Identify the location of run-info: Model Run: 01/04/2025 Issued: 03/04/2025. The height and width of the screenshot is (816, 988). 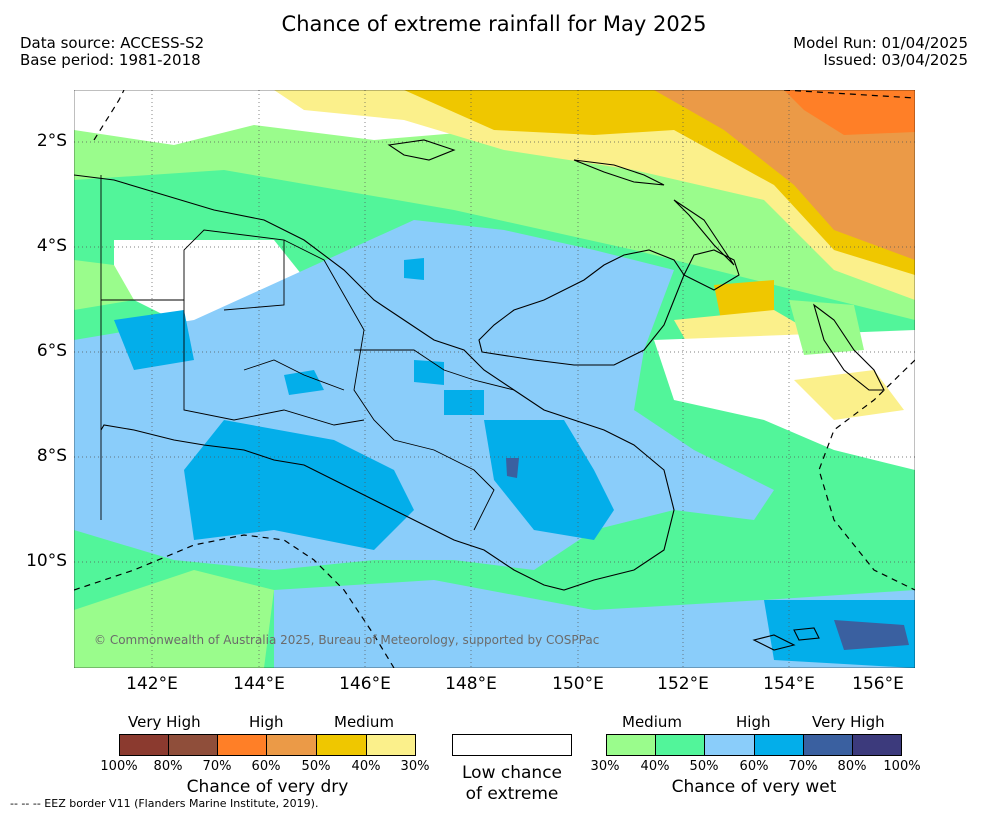
(880, 52).